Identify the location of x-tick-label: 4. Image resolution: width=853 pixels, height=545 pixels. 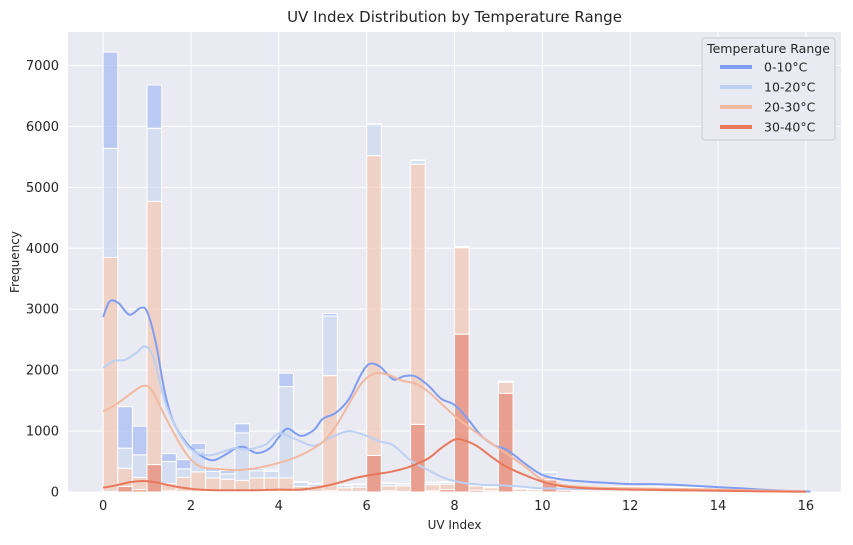
(279, 506).